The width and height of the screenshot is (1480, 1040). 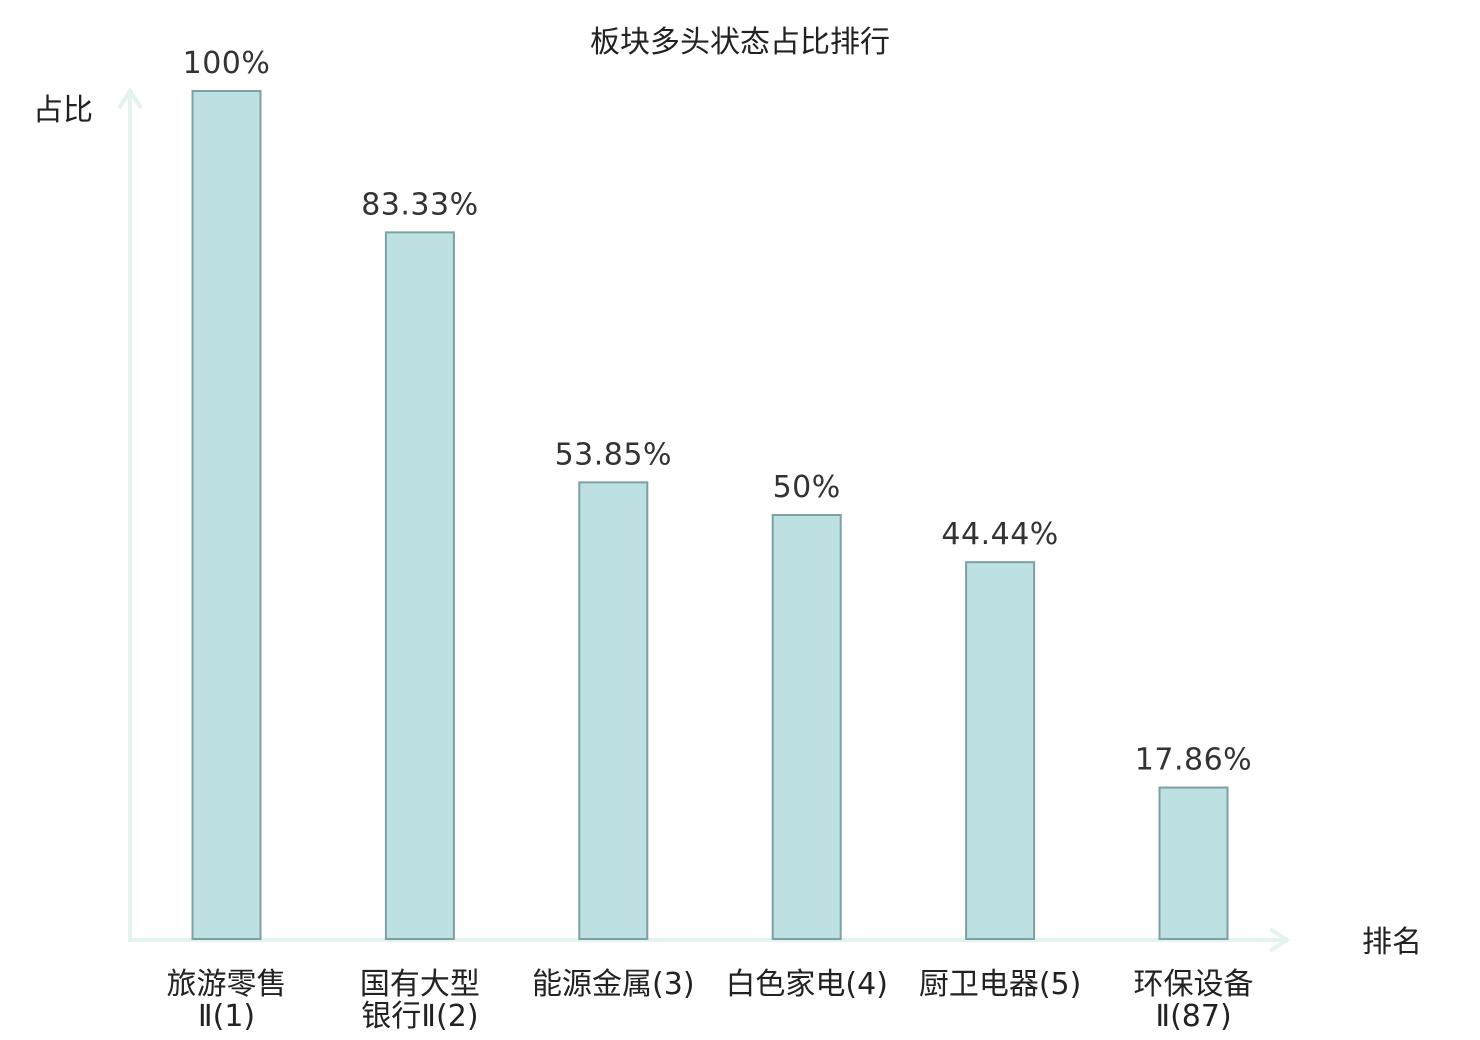 What do you see at coordinates (1279, 940) in the screenshot?
I see `x-axis-arrow` at bounding box center [1279, 940].